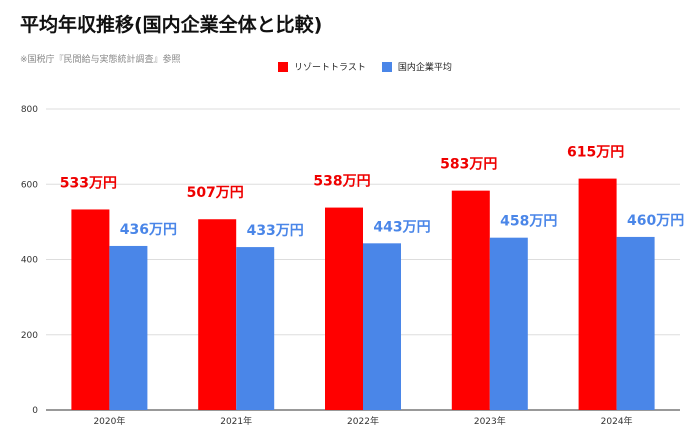 Image resolution: width=700 pixels, height=447 pixels. Describe the element at coordinates (35, 411) in the screenshot. I see `y-tick-label: 0` at that location.